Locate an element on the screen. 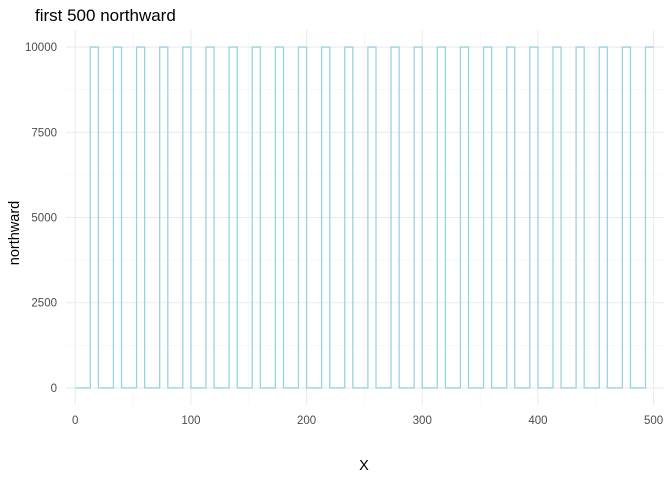 This screenshot has height=480, width=672. y-tick-label: 5000 is located at coordinates (44, 219).